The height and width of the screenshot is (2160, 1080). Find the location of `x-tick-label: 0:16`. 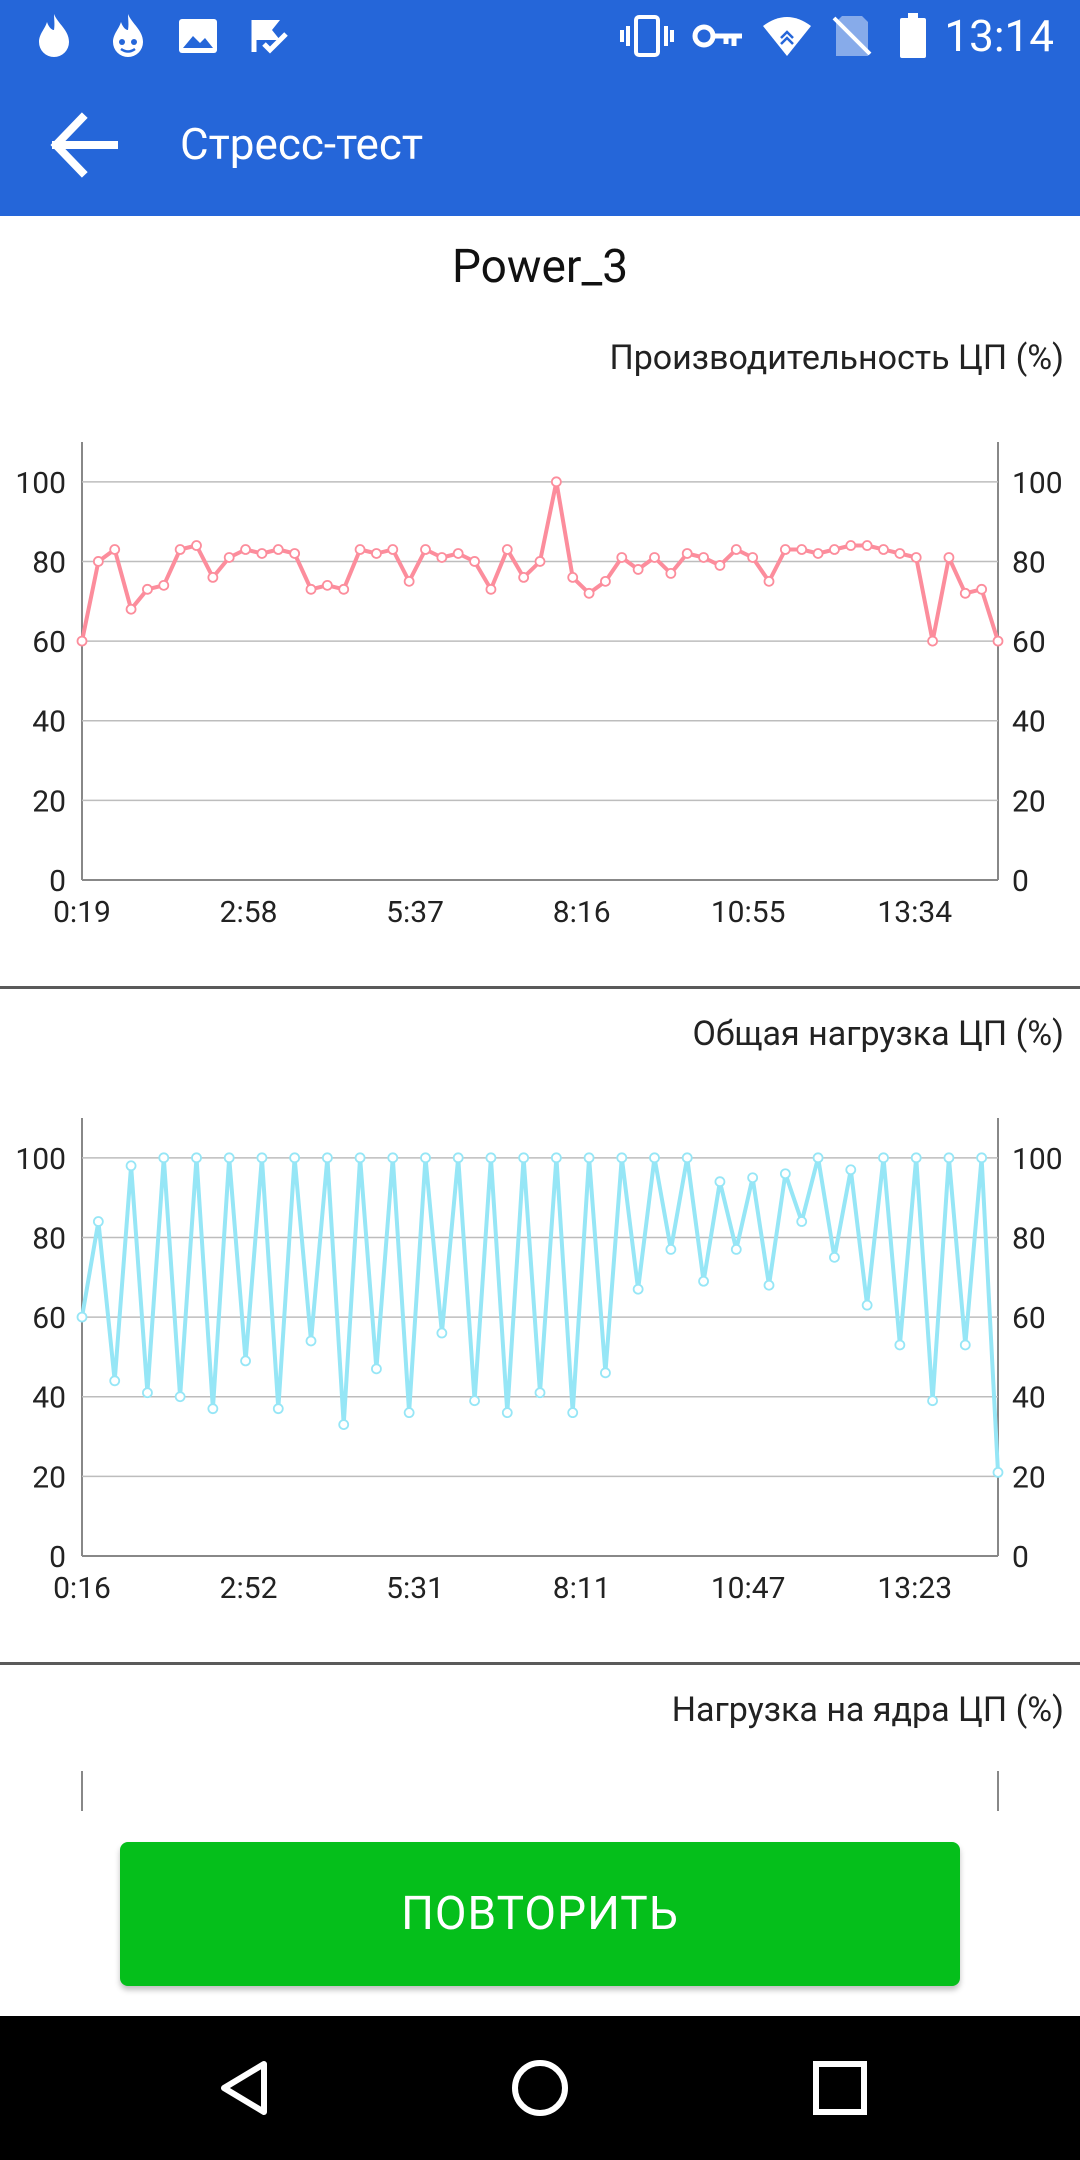

x-tick-label: 0:16 is located at coordinates (82, 1588).